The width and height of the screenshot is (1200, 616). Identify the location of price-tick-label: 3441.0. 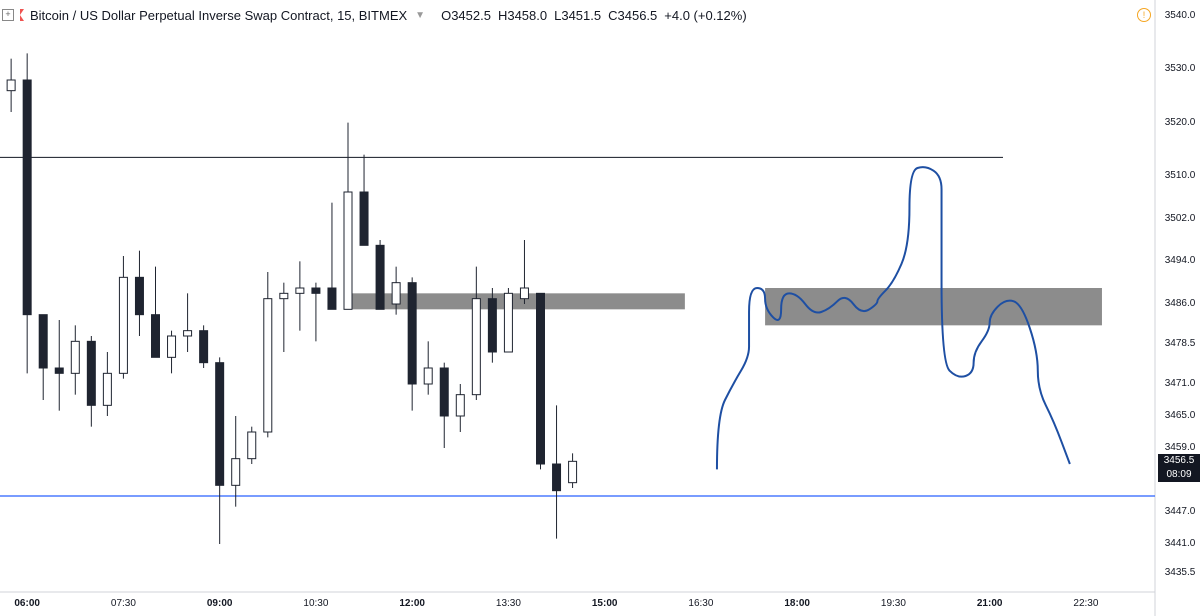
(1180, 543).